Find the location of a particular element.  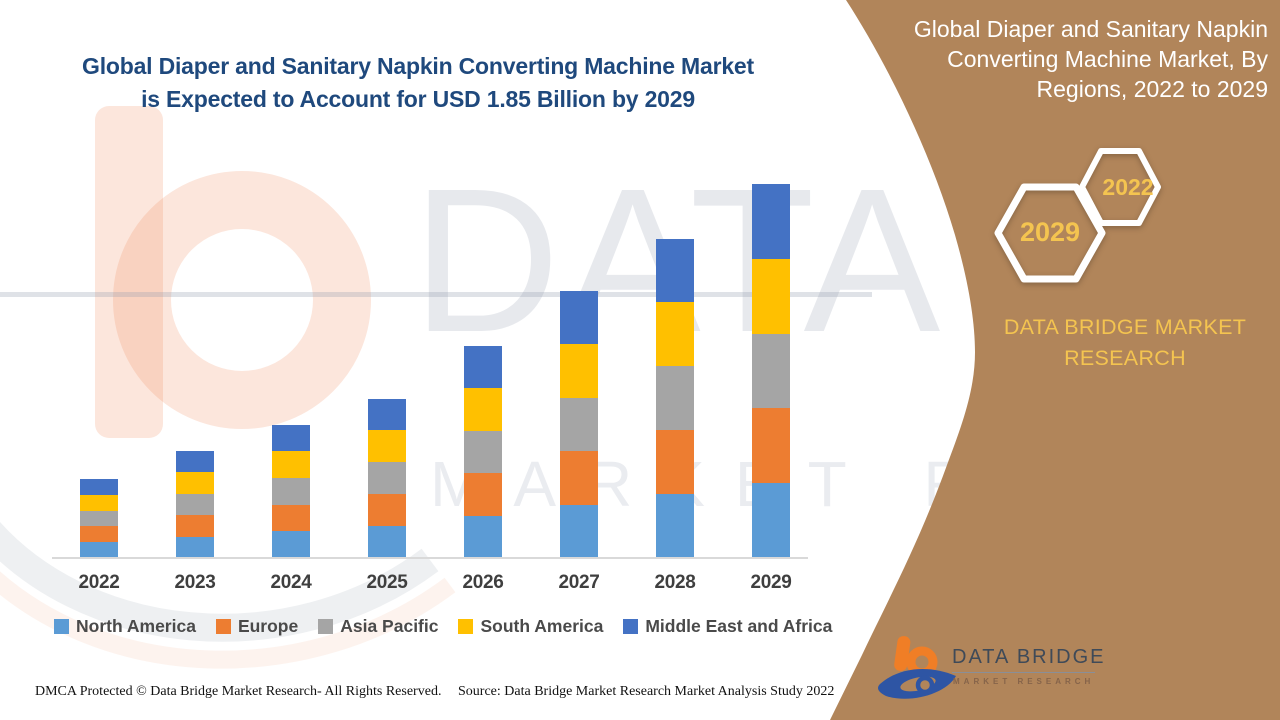

hexagon-2022-label: 2022 is located at coordinates (1128, 187).